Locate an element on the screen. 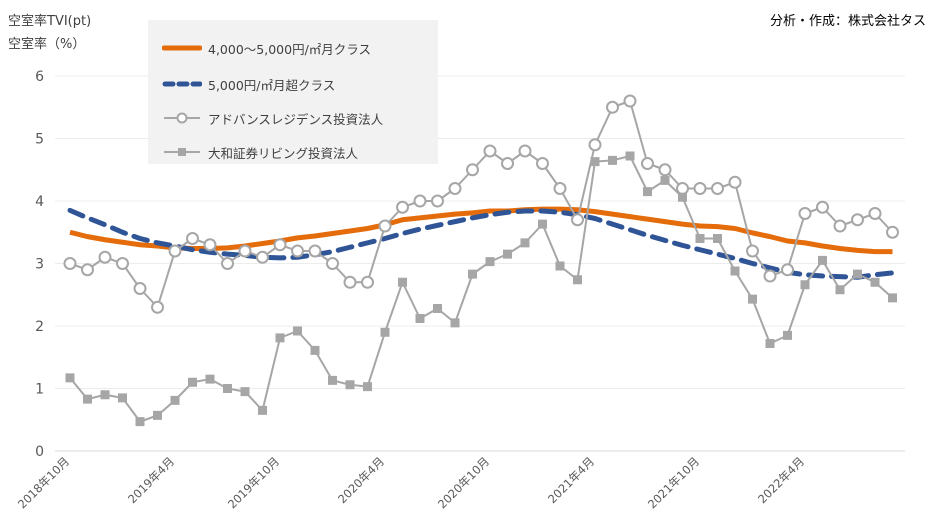 This screenshot has width=940, height=528. y-axis-title-tvi: 空室率TVI(pt) is located at coordinates (50, 21).